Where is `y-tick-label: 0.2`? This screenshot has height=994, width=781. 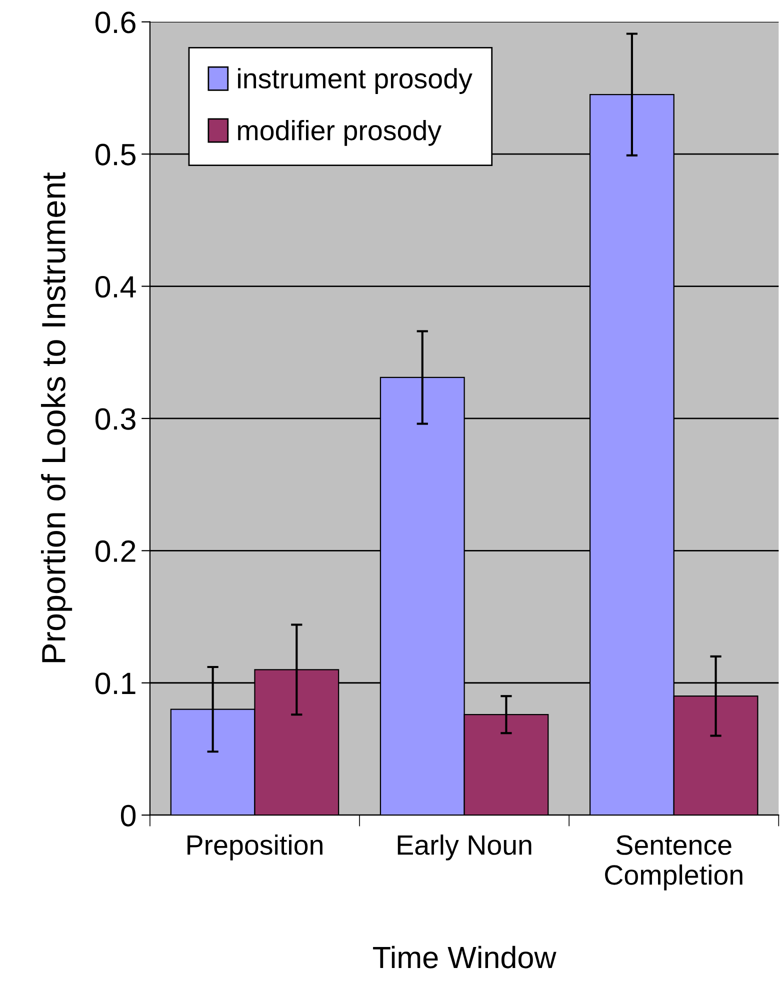 y-tick-label: 0.2 is located at coordinates (115, 551).